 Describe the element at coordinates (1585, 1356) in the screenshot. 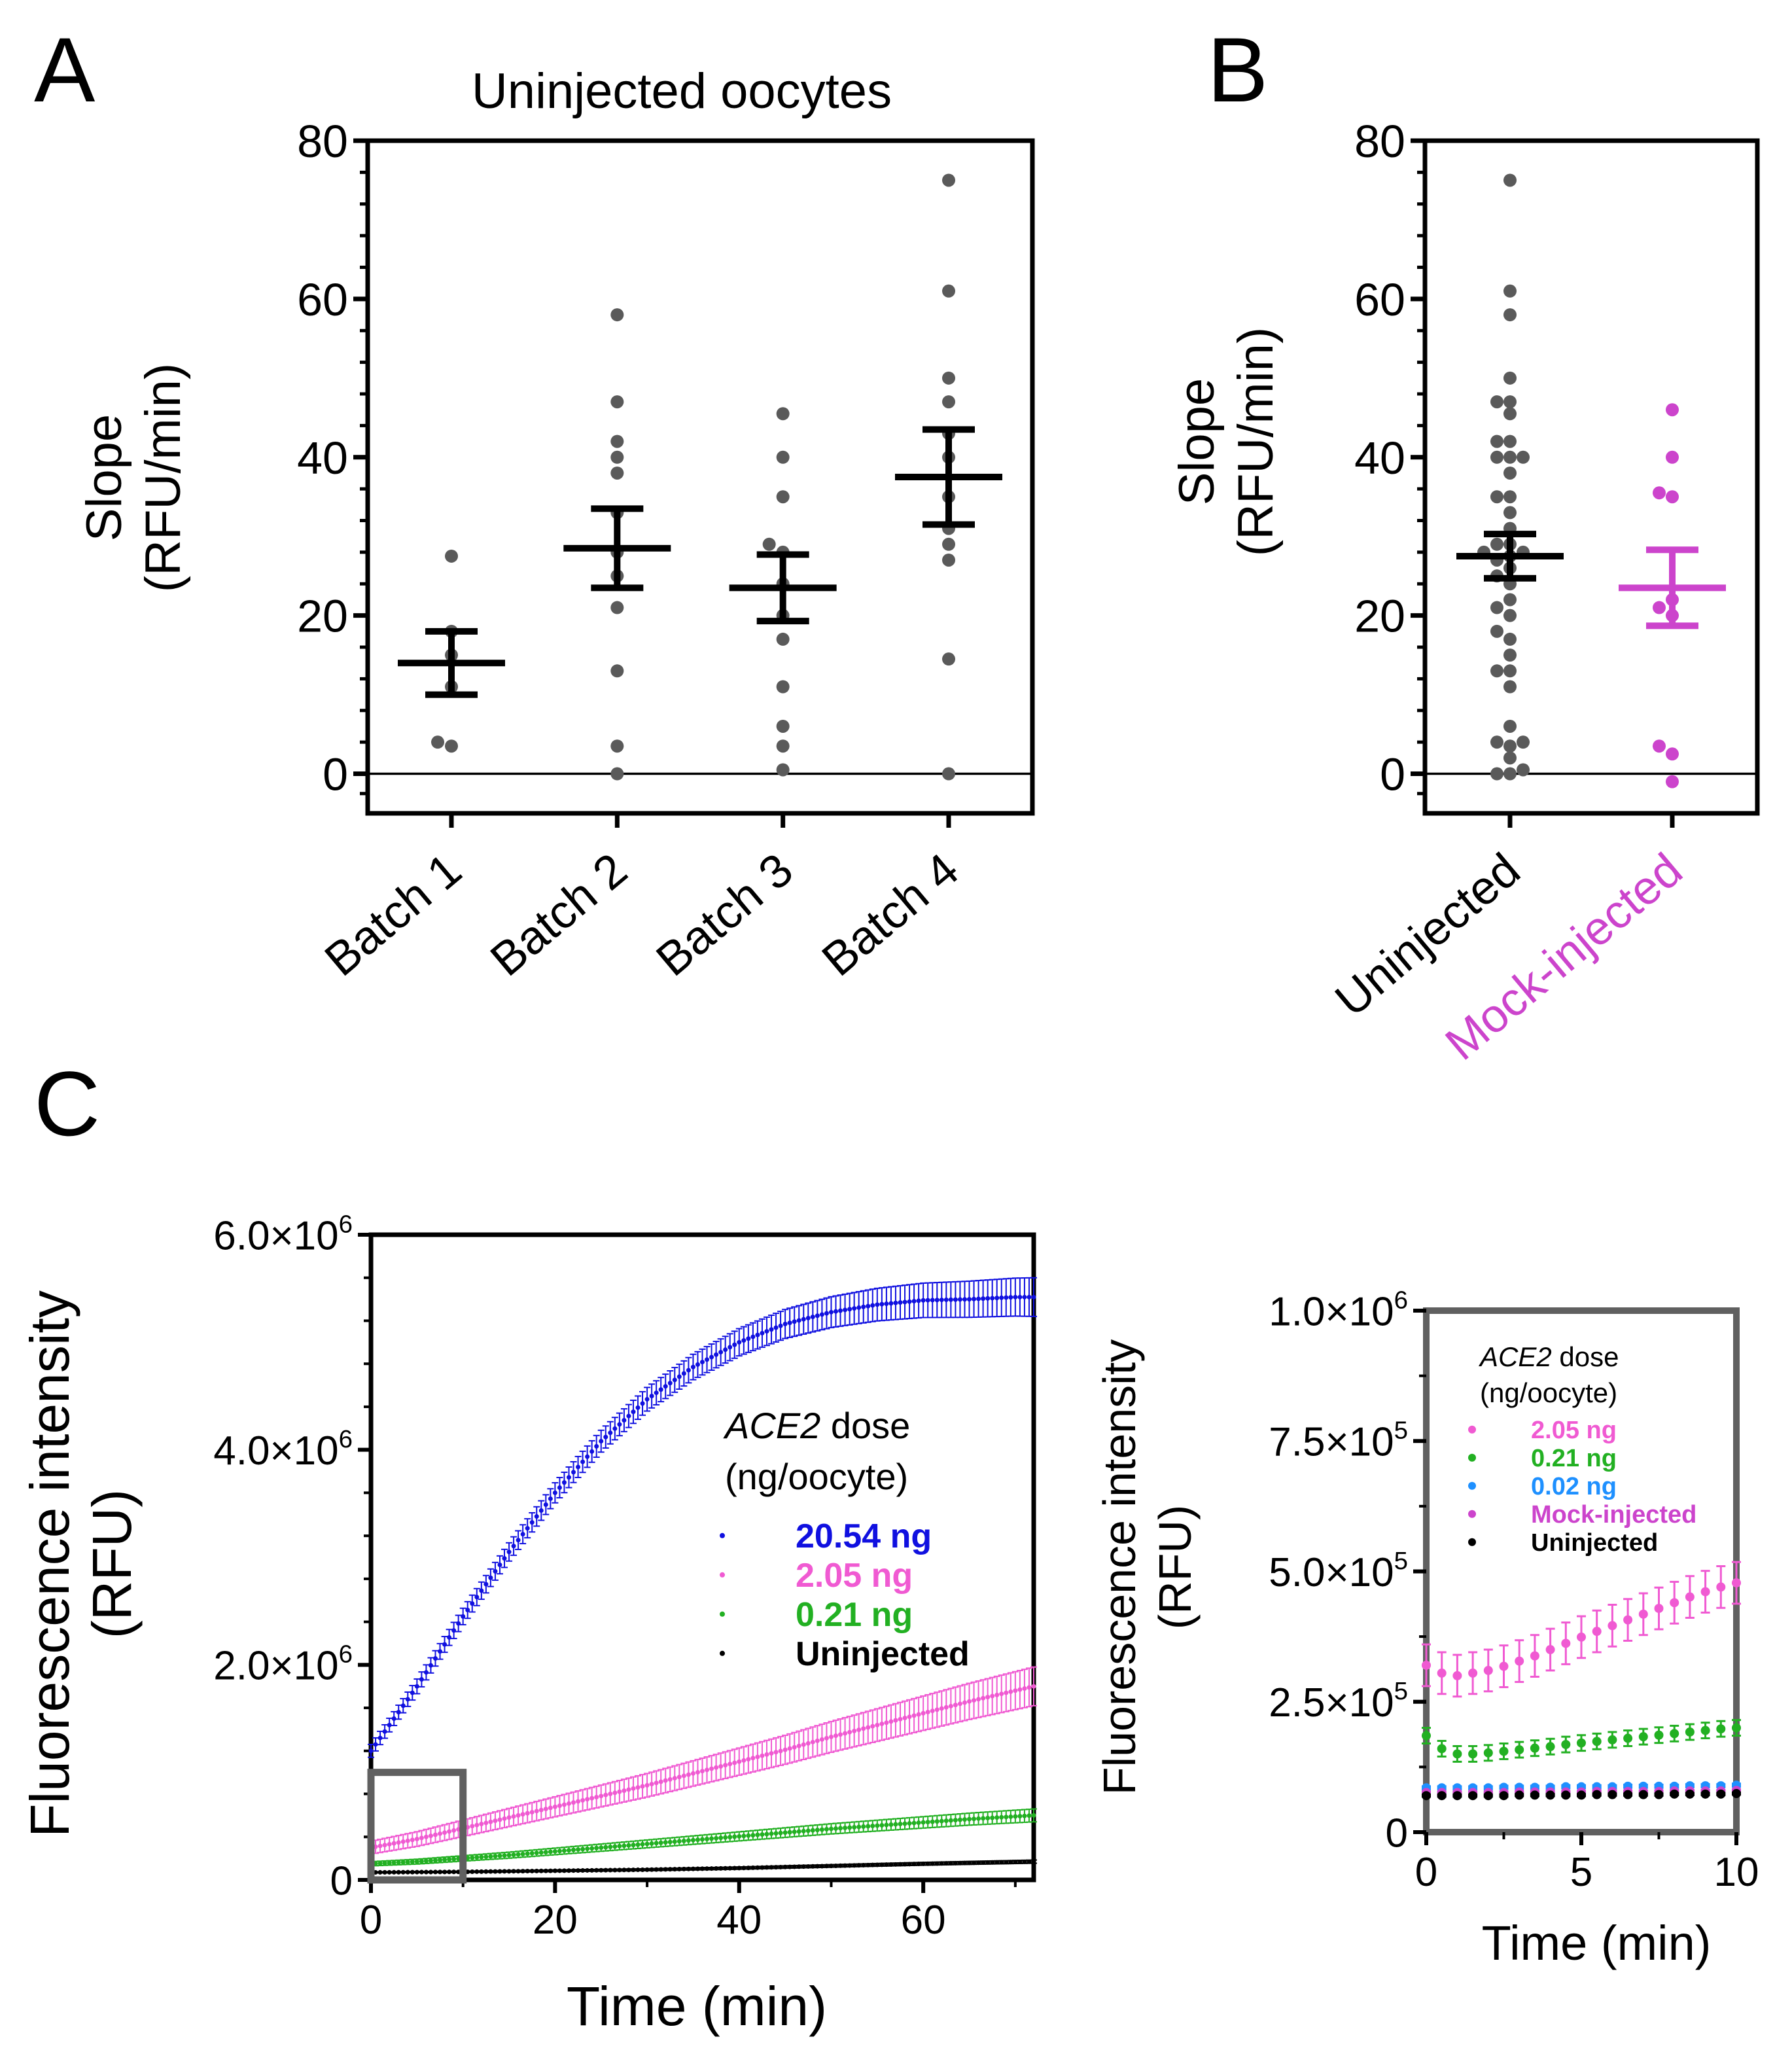

I see `inset-legend-title-rest: dose` at that location.